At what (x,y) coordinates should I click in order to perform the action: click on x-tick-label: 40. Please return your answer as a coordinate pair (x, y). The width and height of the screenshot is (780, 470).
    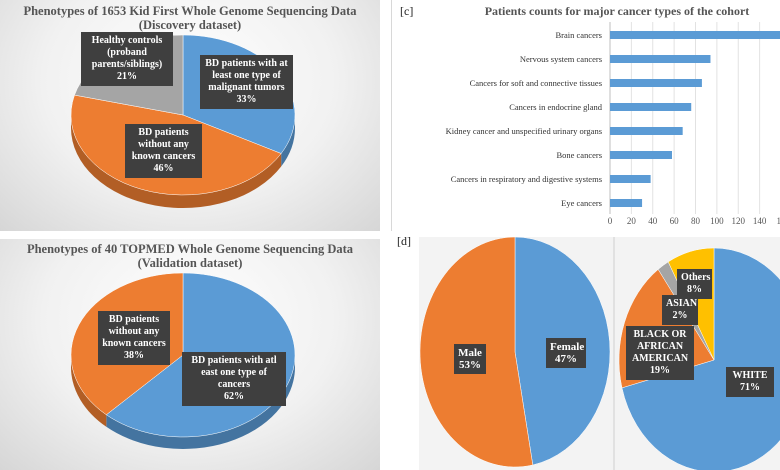
    Looking at the image, I should click on (653, 221).